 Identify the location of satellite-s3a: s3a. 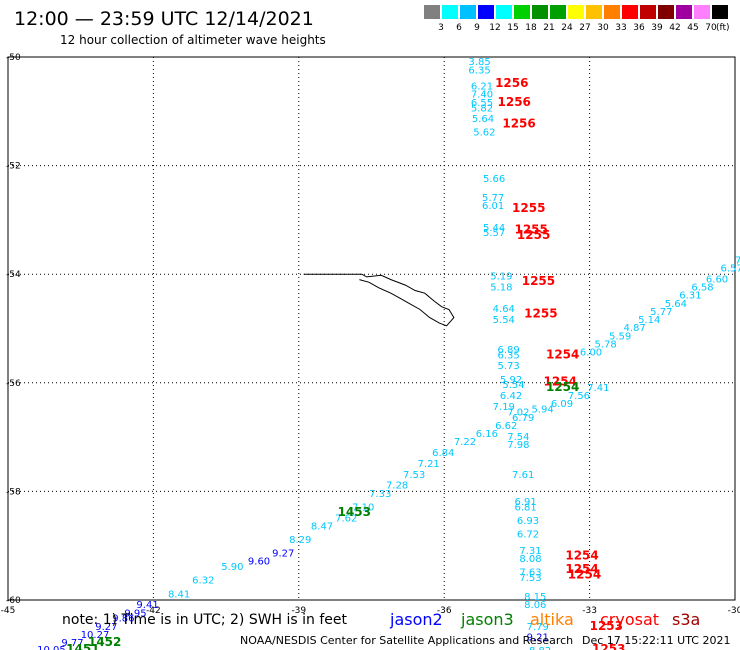
(686, 619).